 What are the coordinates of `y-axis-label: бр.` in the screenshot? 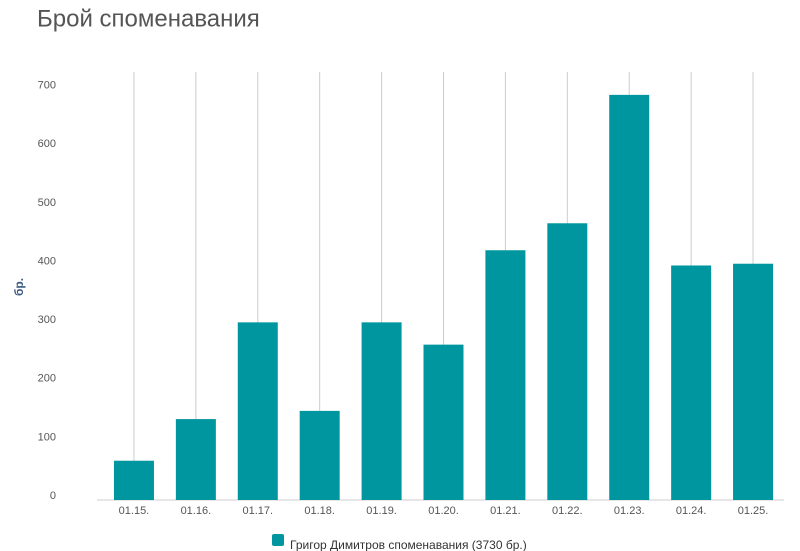 It's located at (19, 287).